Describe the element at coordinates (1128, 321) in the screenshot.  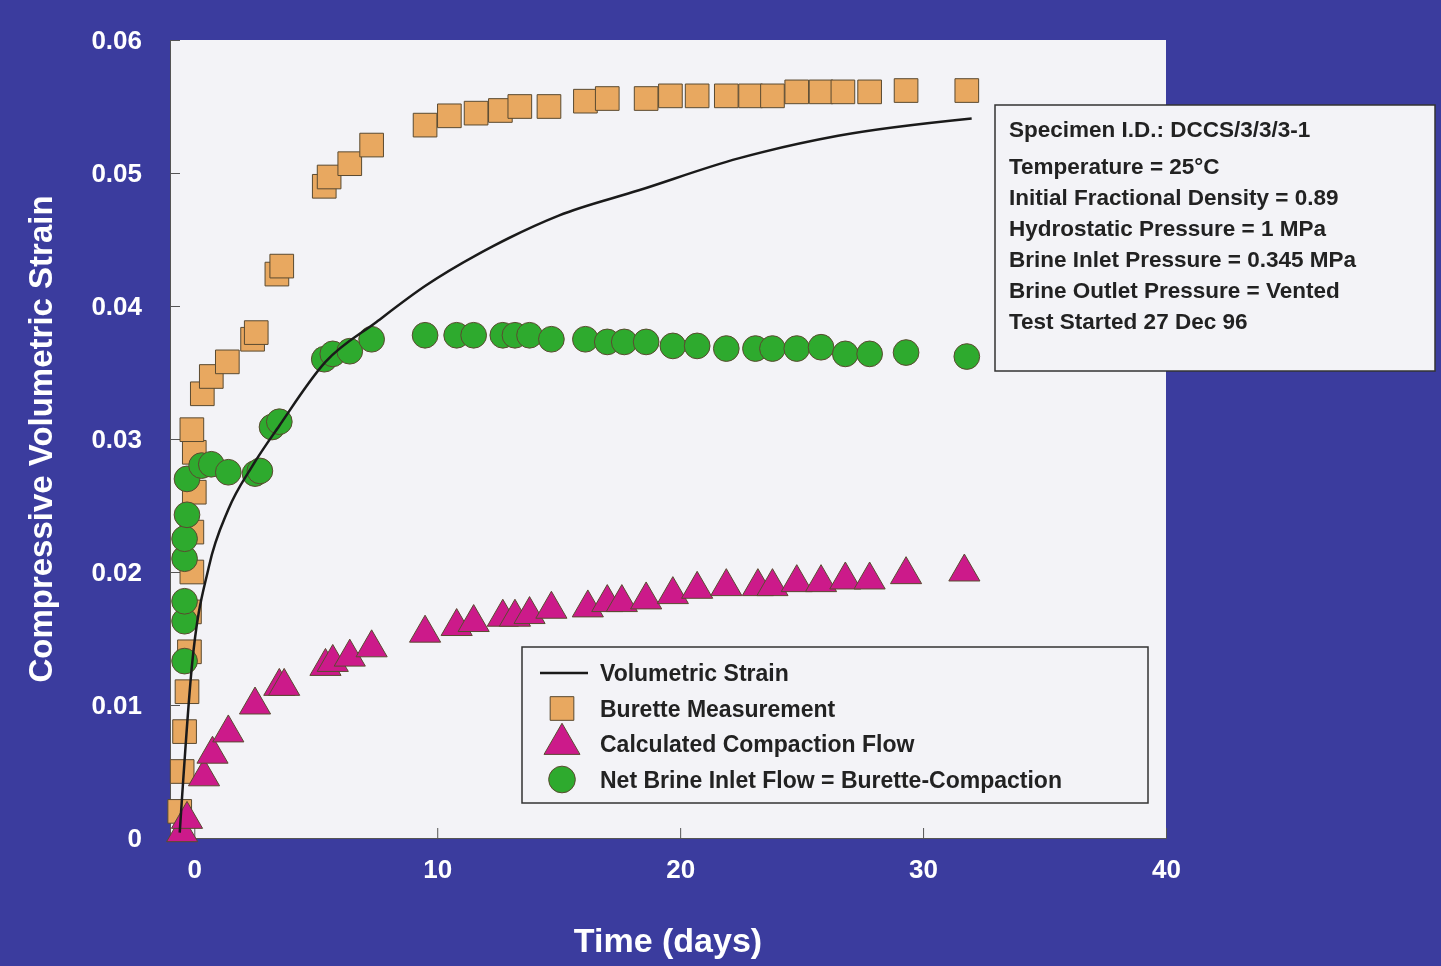
I see `annotation: Test Started 27 Dec 96` at that location.